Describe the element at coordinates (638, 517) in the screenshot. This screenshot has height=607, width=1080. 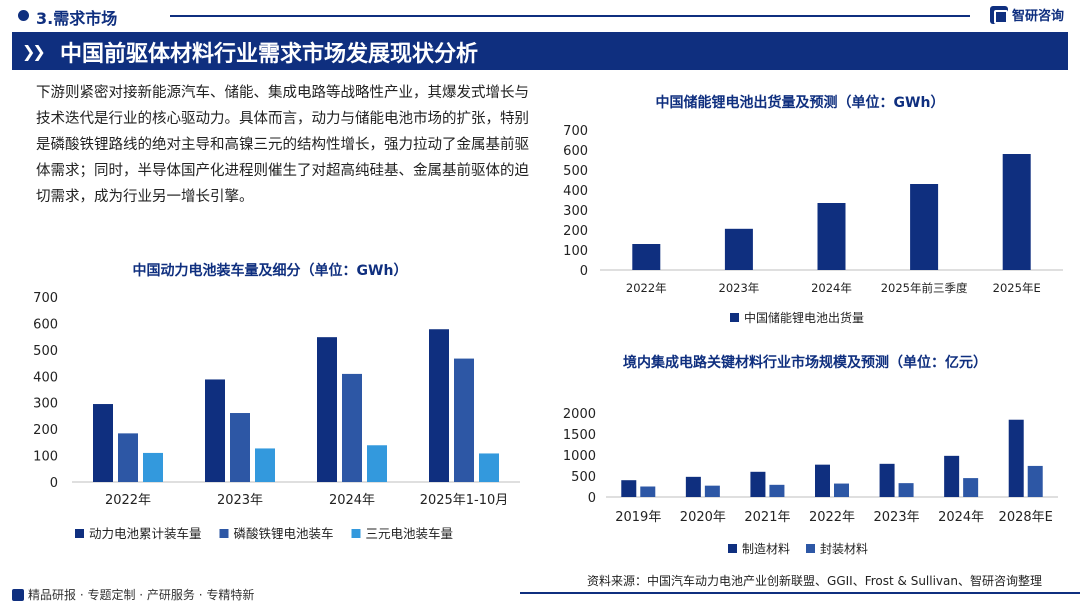
I see `x-tick-label: 2019年` at that location.